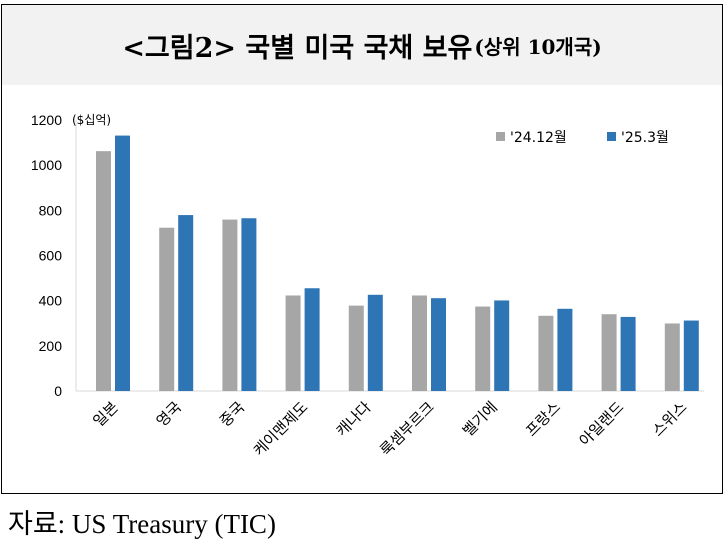 The height and width of the screenshot is (550, 728). I want to click on legend-label-1: '24.12월, so click(538, 138).